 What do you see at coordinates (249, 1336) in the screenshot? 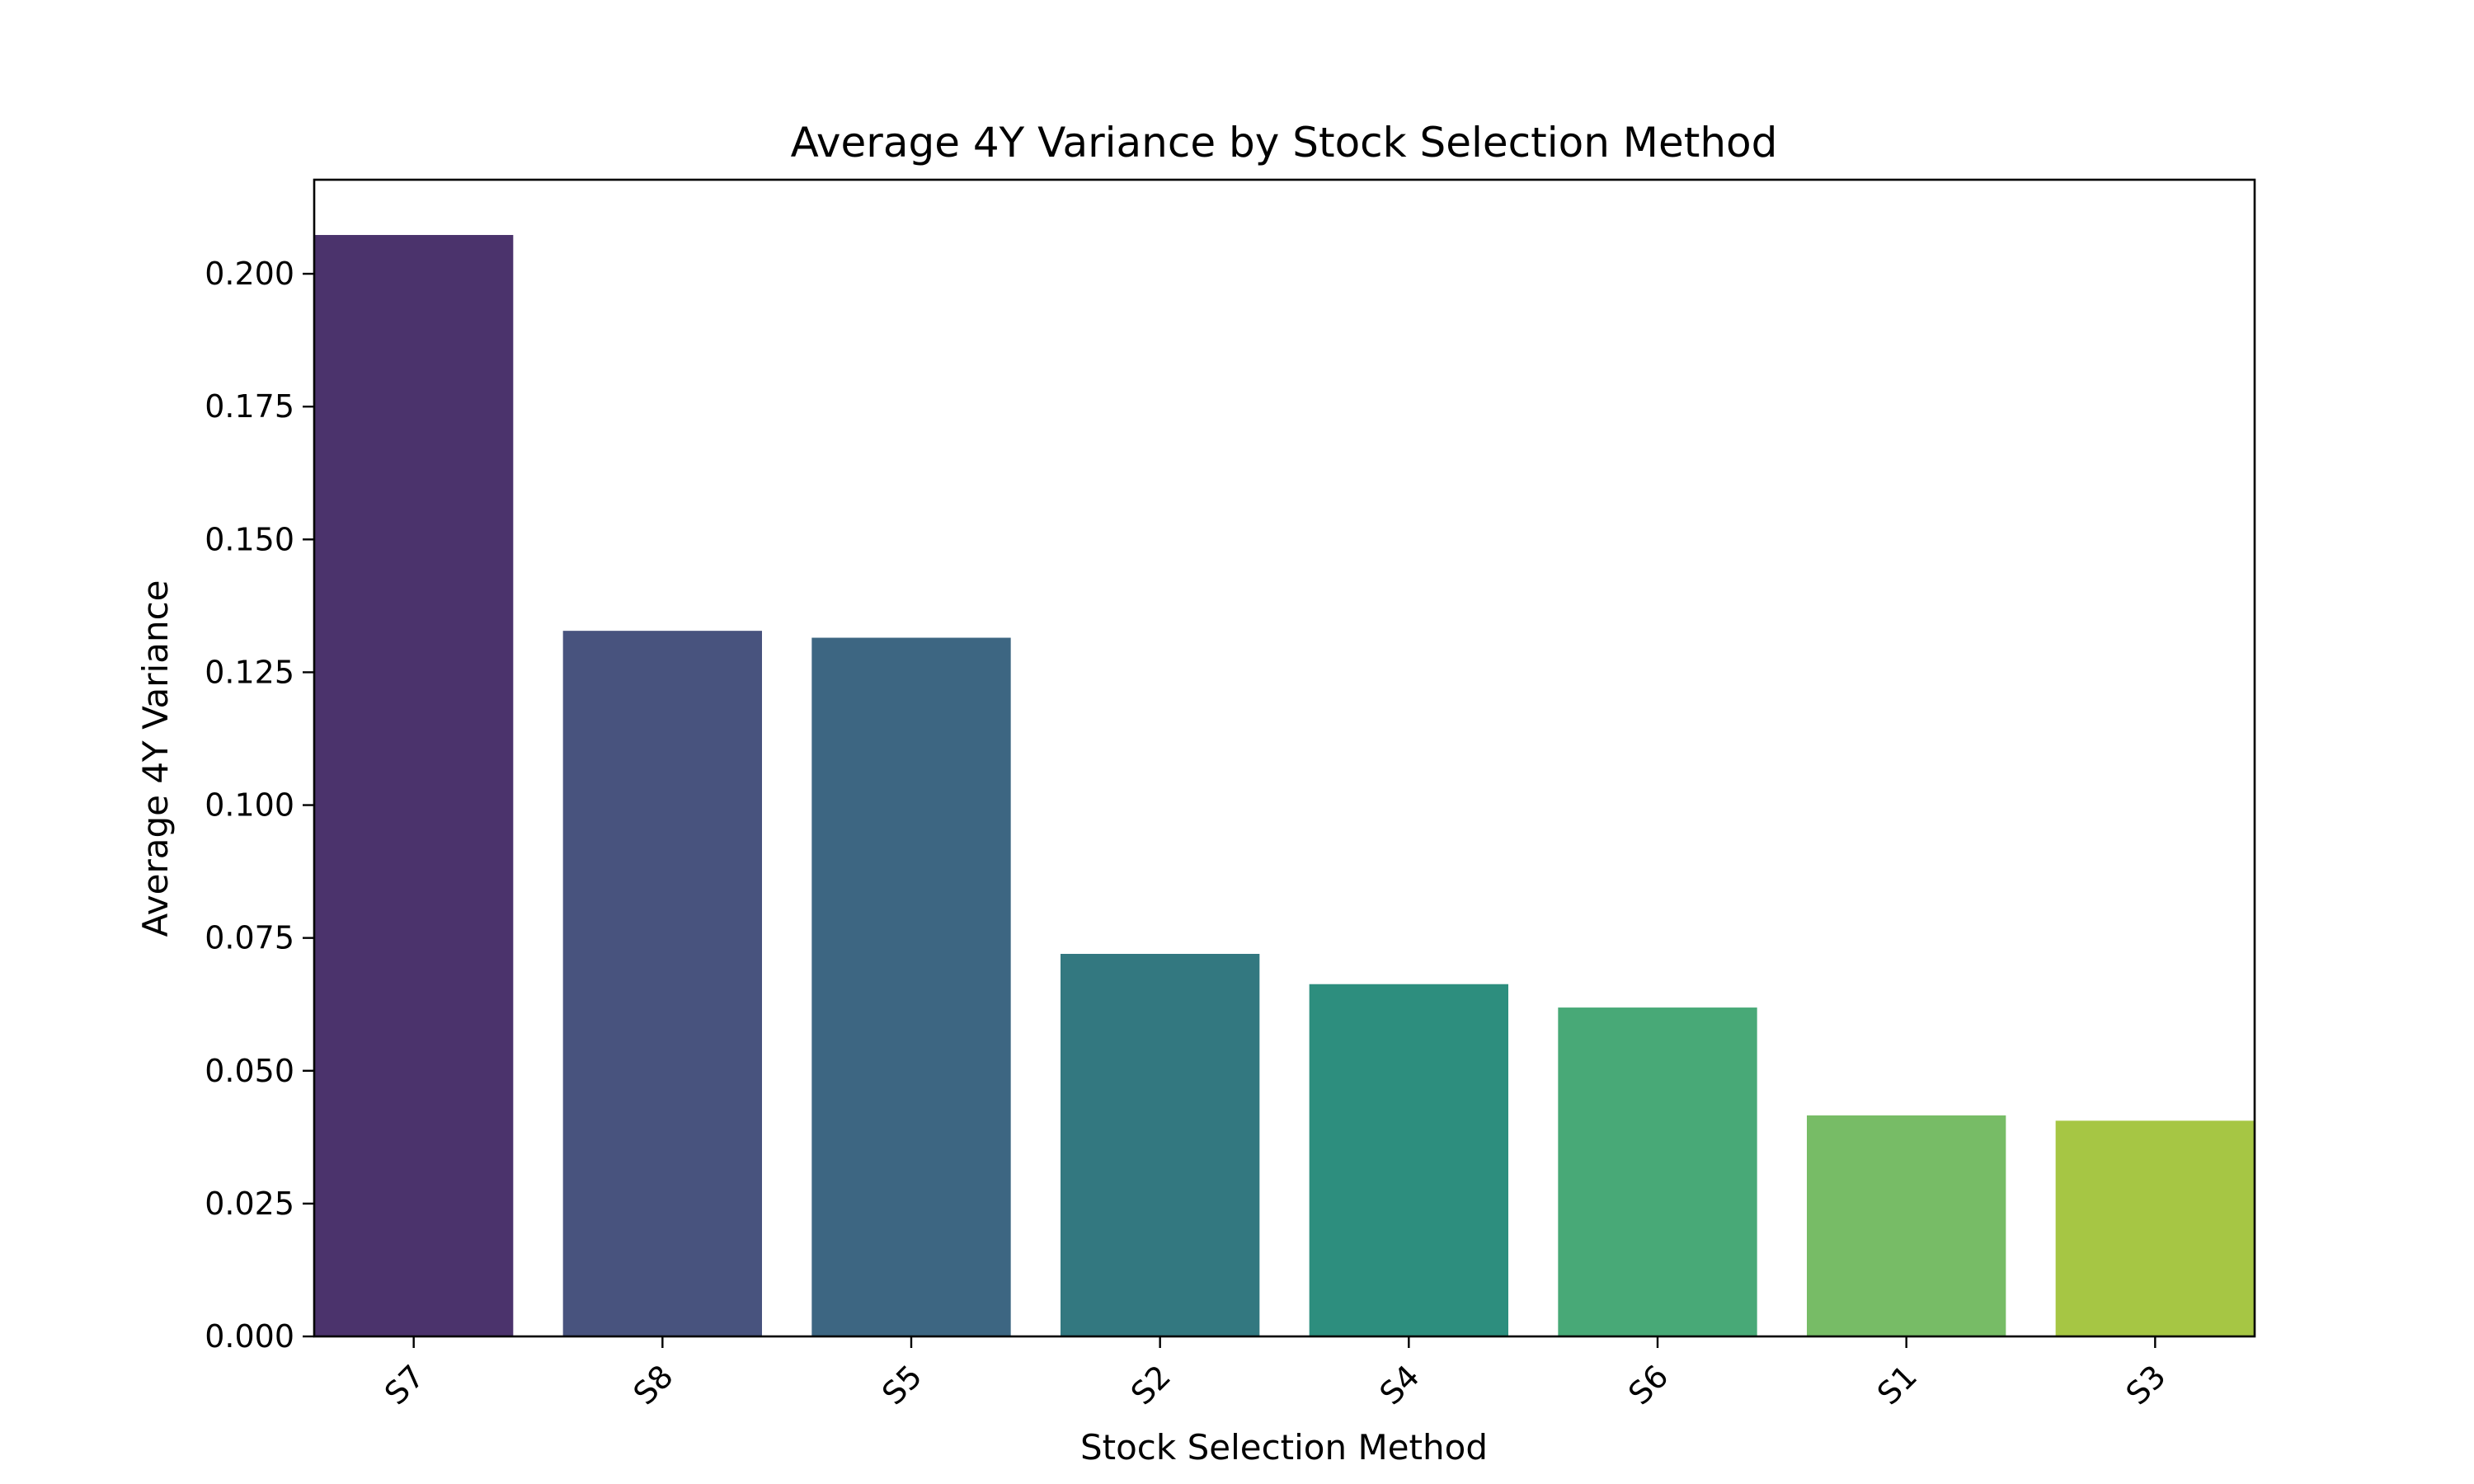
I see `y-tick-label: 0.000` at bounding box center [249, 1336].